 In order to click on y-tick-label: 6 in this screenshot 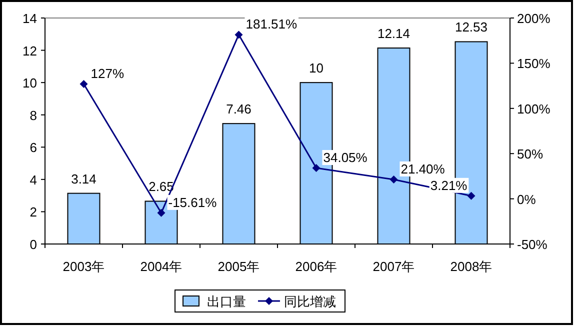, I will do `click(33, 148)`.